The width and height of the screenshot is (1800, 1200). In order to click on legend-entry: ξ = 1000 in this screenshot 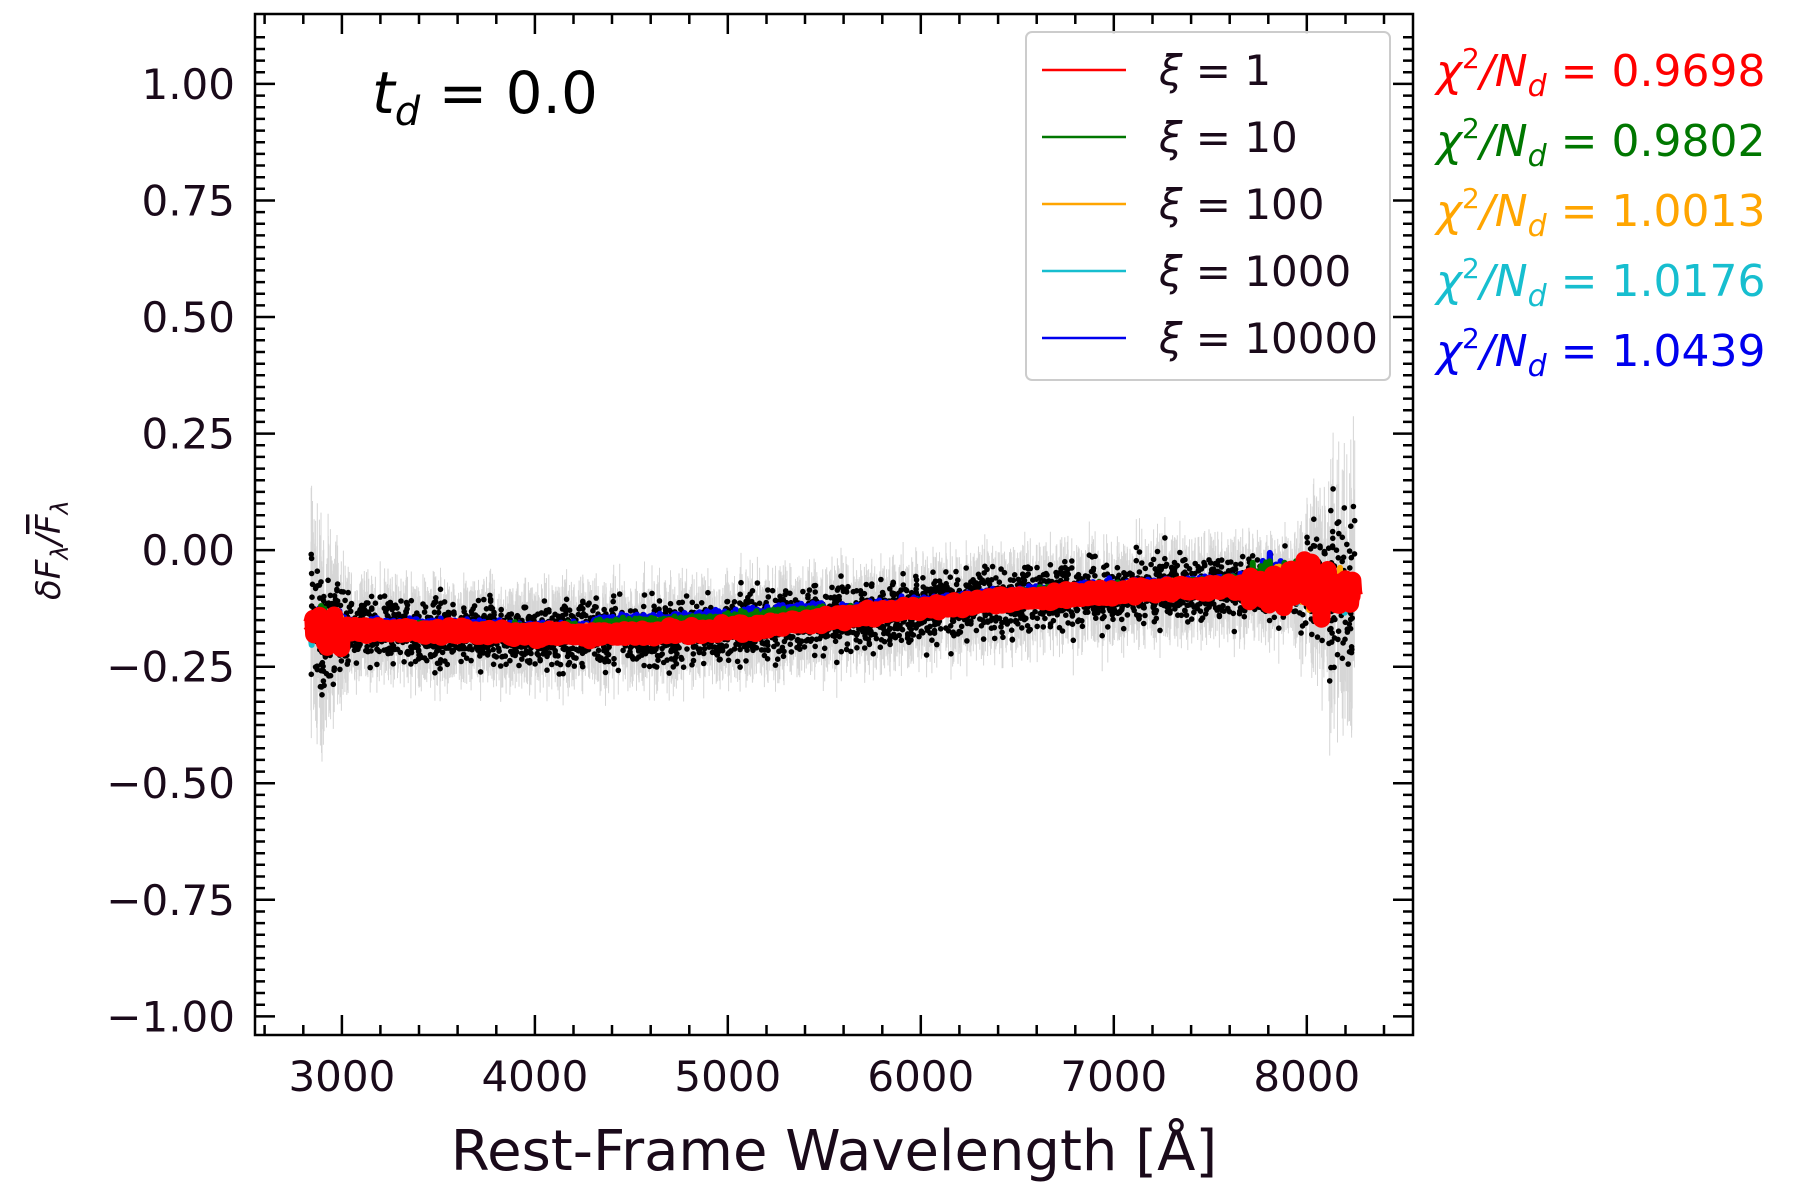, I will do `click(1254, 271)`.